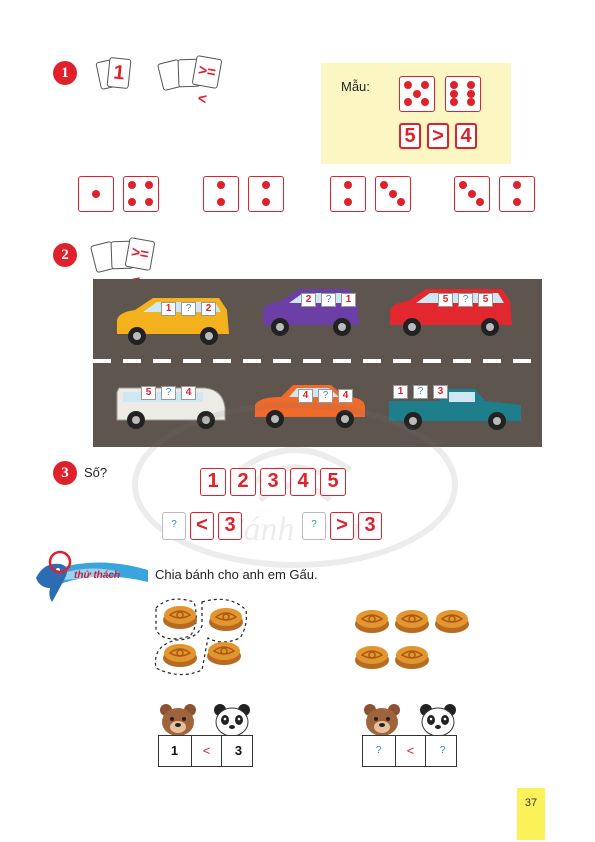  I want to click on sample-box: Mẫu: 5 > 4, so click(416, 113).